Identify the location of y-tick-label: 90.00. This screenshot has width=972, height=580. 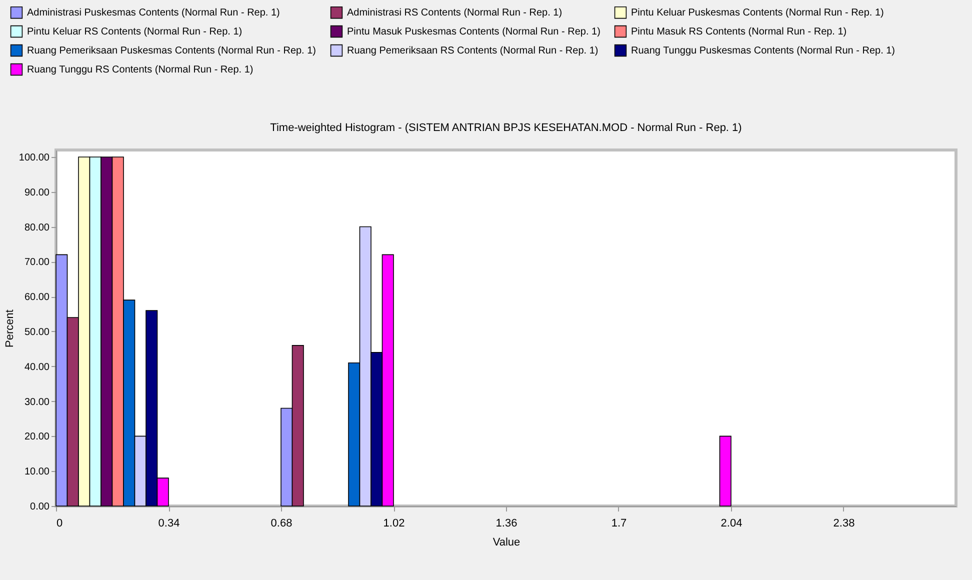
(37, 192).